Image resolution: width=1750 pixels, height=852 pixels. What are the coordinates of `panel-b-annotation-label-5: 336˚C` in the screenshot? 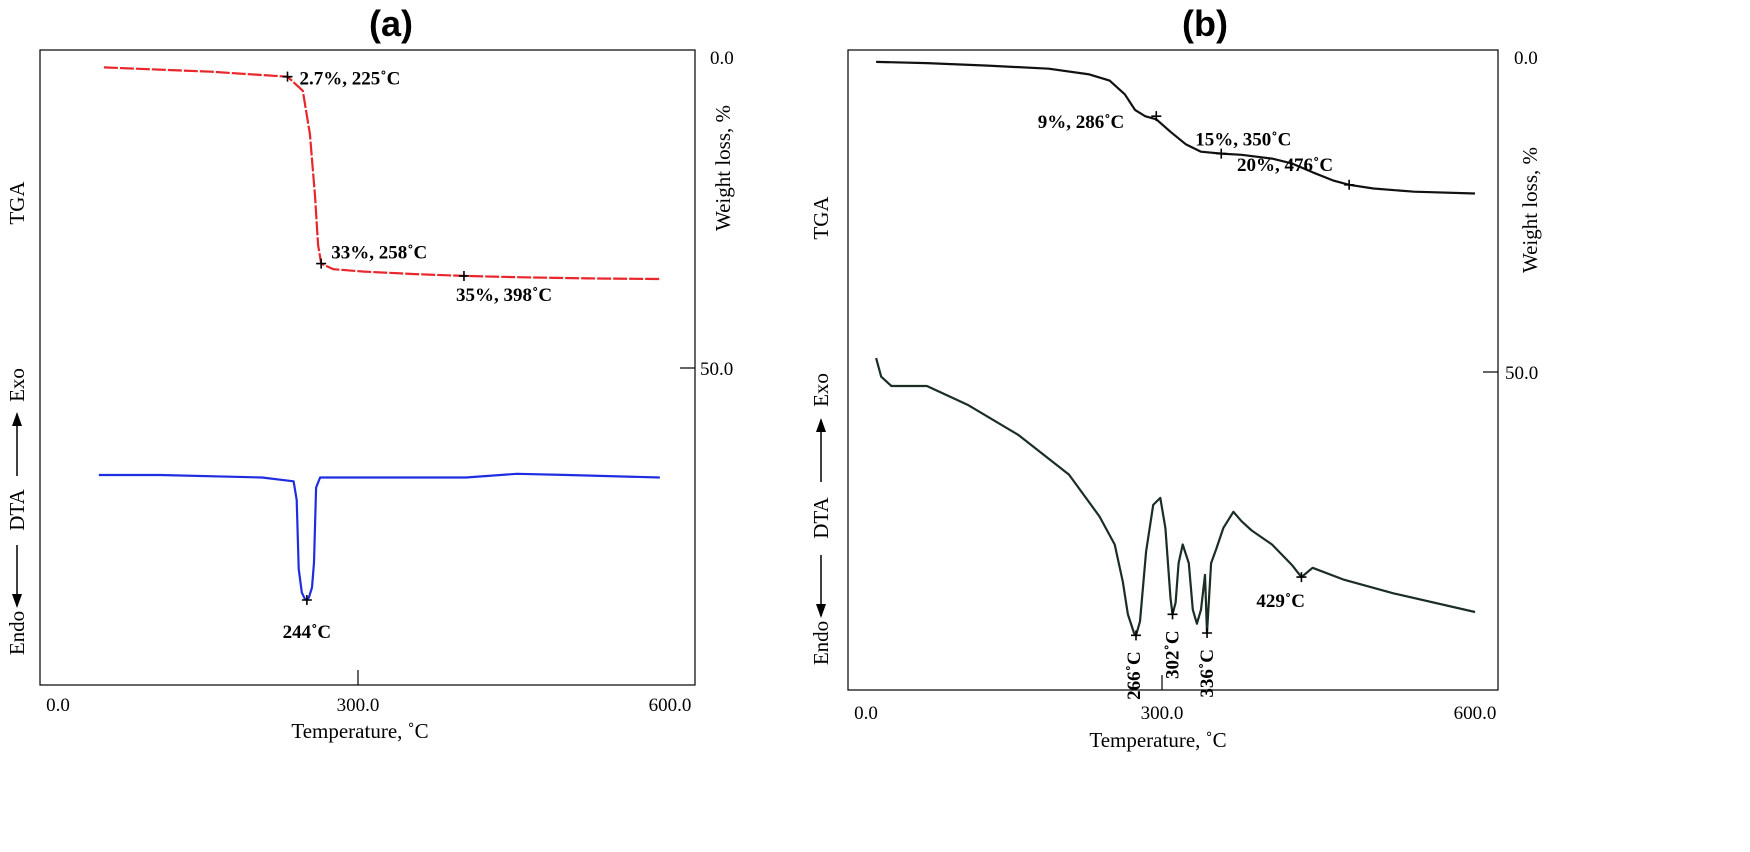 It's located at (1207, 673).